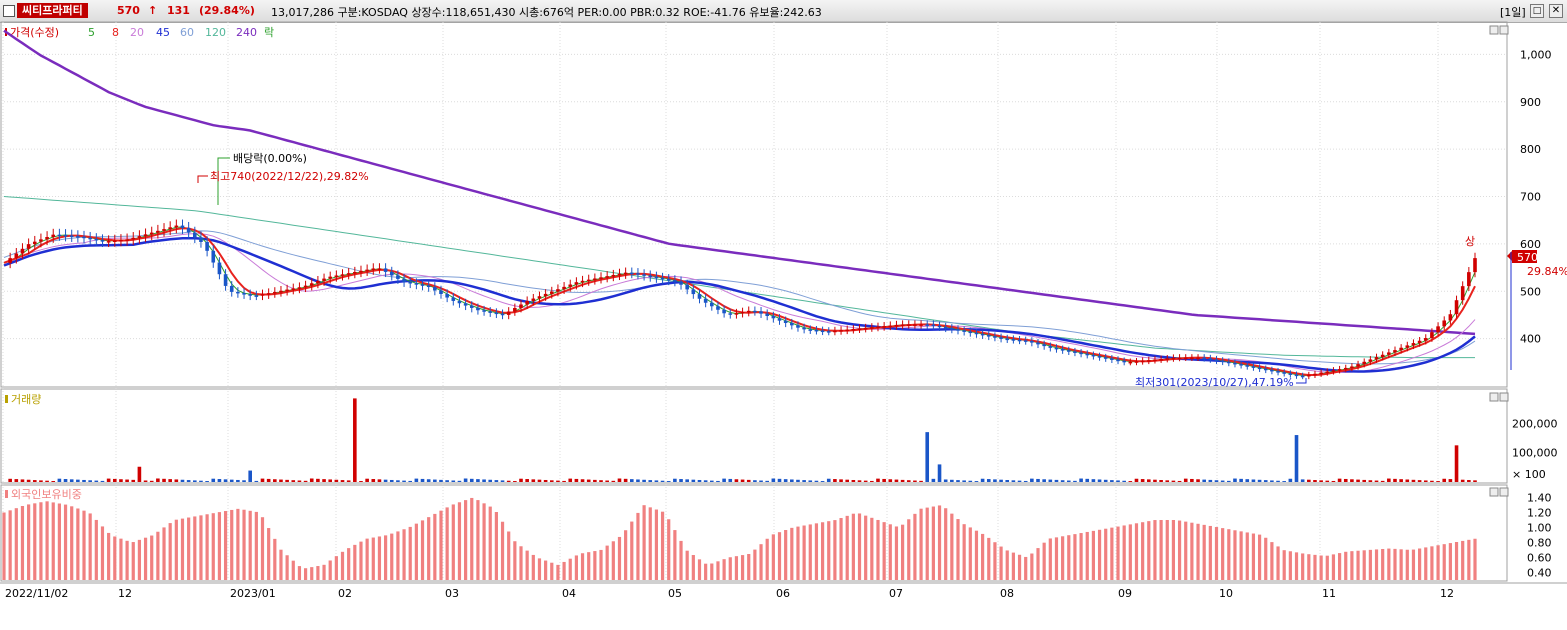 This screenshot has width=1567, height=630. Describe the element at coordinates (125, 593) in the screenshot. I see `x-tick-label: 12` at that location.